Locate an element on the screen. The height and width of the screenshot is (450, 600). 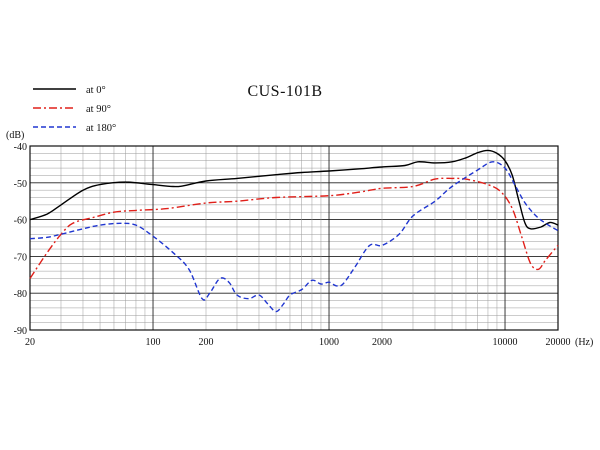
y-tick-label: -80 is located at coordinates (20, 294).